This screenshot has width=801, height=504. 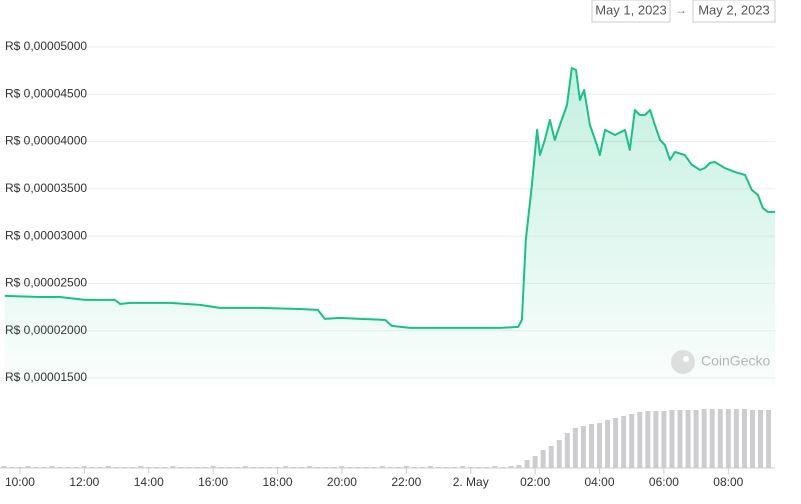 I want to click on watermark-text: CoinGecko, so click(x=735, y=361).